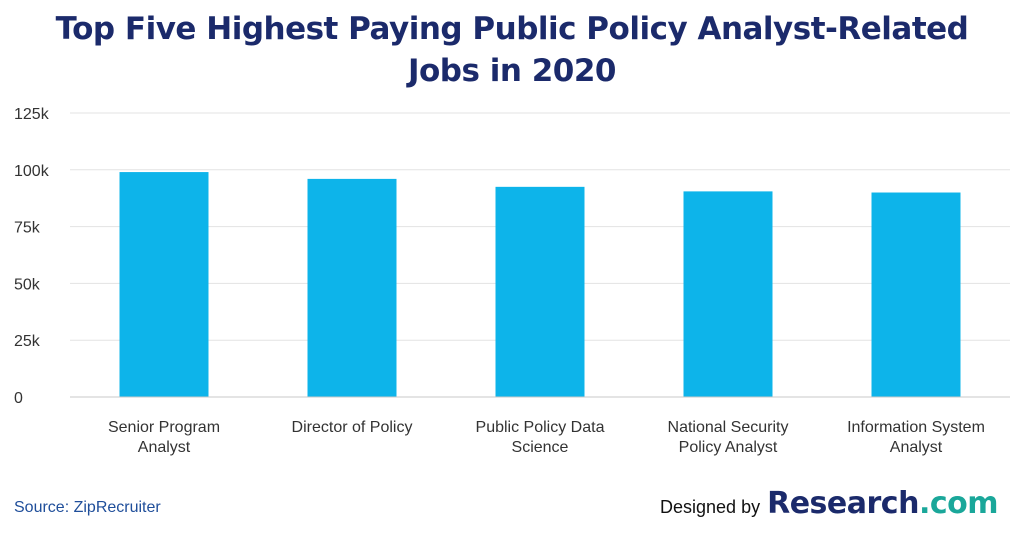 Image resolution: width=1024 pixels, height=539 pixels. Describe the element at coordinates (27, 284) in the screenshot. I see `y-tick-label: 50k` at that location.